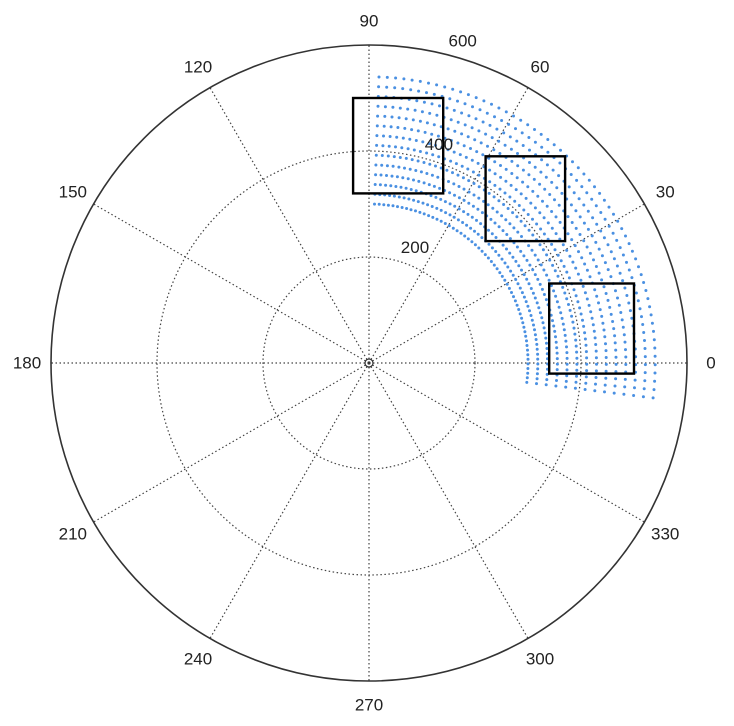 The height and width of the screenshot is (726, 734). I want to click on annotation-boxes, so click(493, 235).